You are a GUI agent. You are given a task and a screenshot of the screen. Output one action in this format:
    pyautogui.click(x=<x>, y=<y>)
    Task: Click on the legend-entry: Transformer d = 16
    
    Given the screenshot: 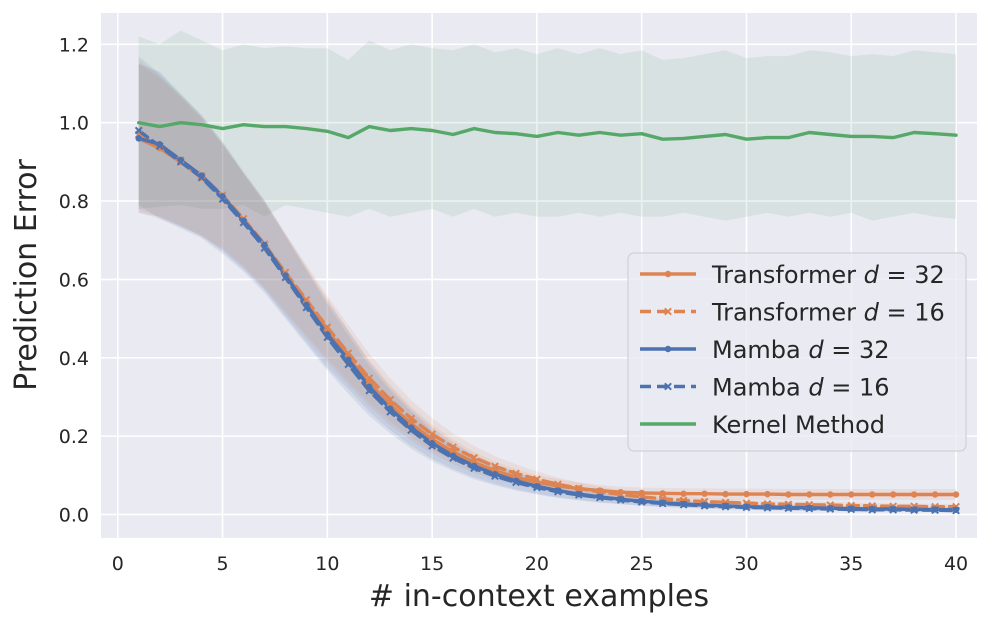 What is the action you would take?
    pyautogui.click(x=792, y=313)
    